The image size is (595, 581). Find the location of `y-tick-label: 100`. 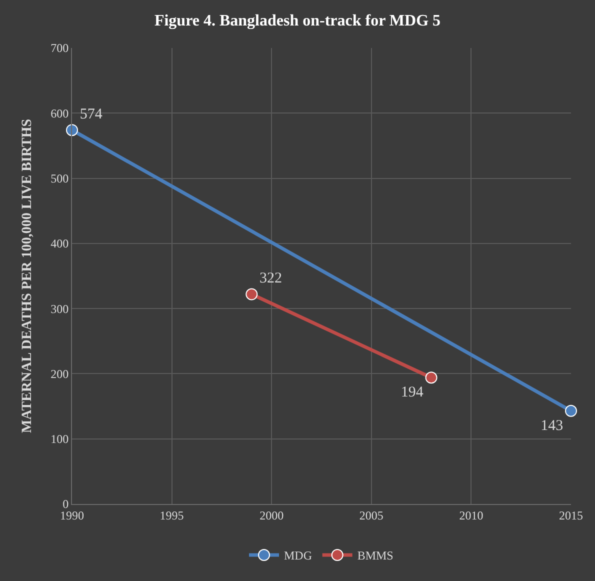

y-tick-label: 100 is located at coordinates (59, 439).